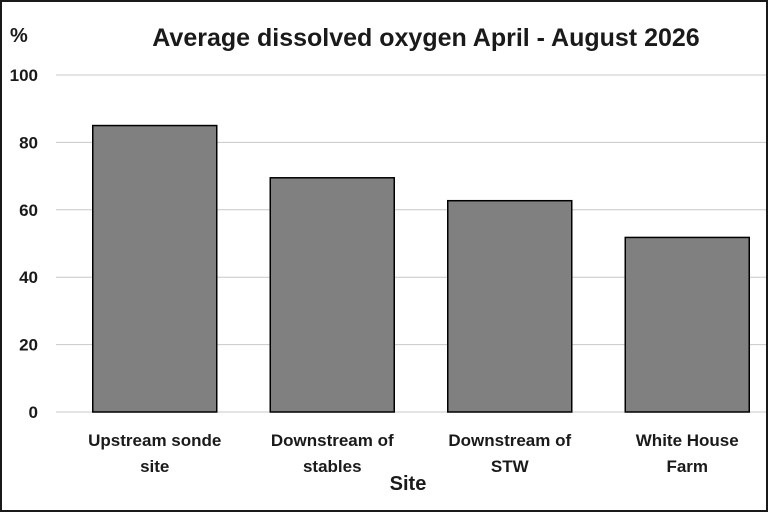 This screenshot has height=512, width=768. What do you see at coordinates (33, 412) in the screenshot?
I see `y-tick-label: 0` at bounding box center [33, 412].